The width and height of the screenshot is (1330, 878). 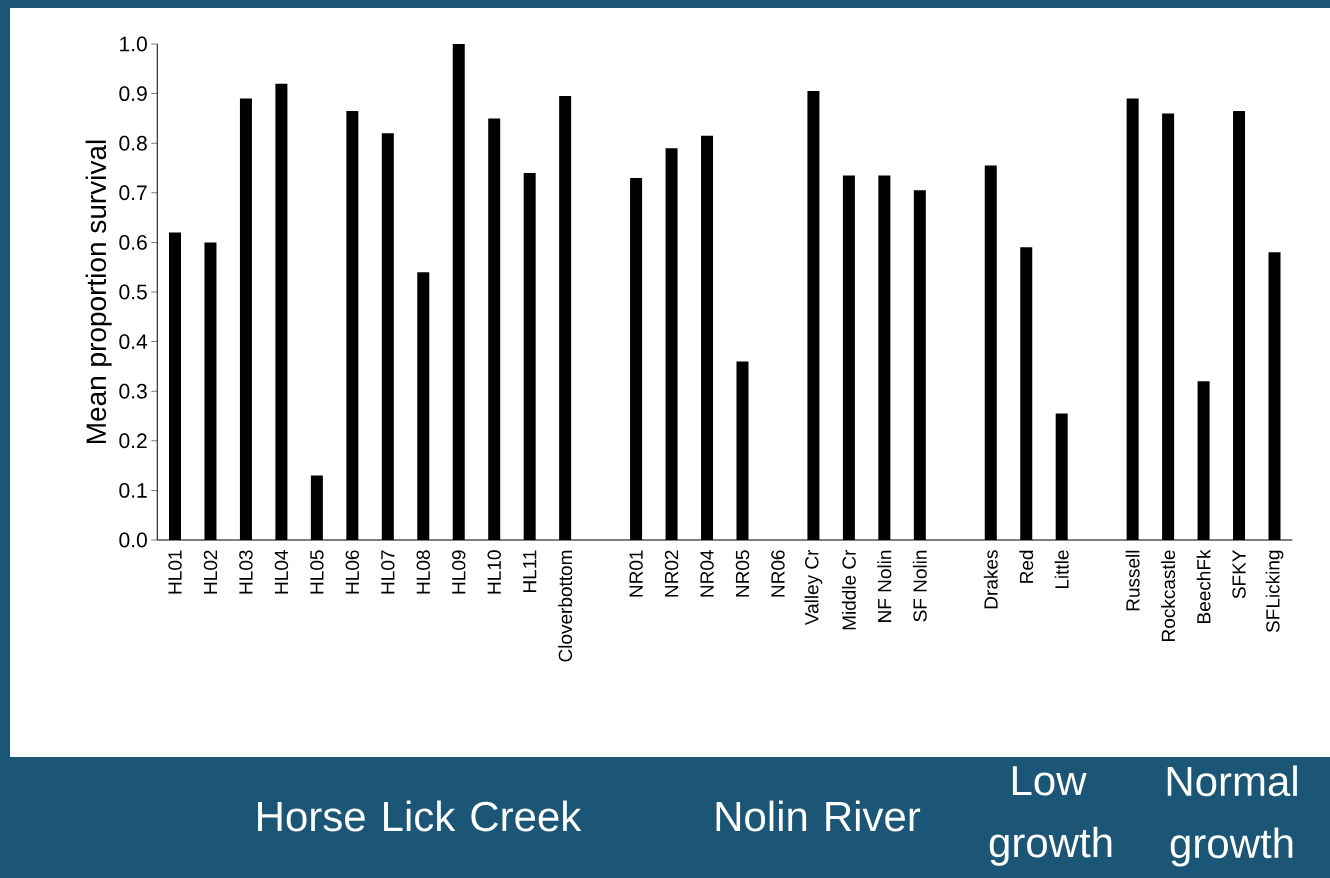 I want to click on y-tick-label: 0.5, so click(x=133, y=292).